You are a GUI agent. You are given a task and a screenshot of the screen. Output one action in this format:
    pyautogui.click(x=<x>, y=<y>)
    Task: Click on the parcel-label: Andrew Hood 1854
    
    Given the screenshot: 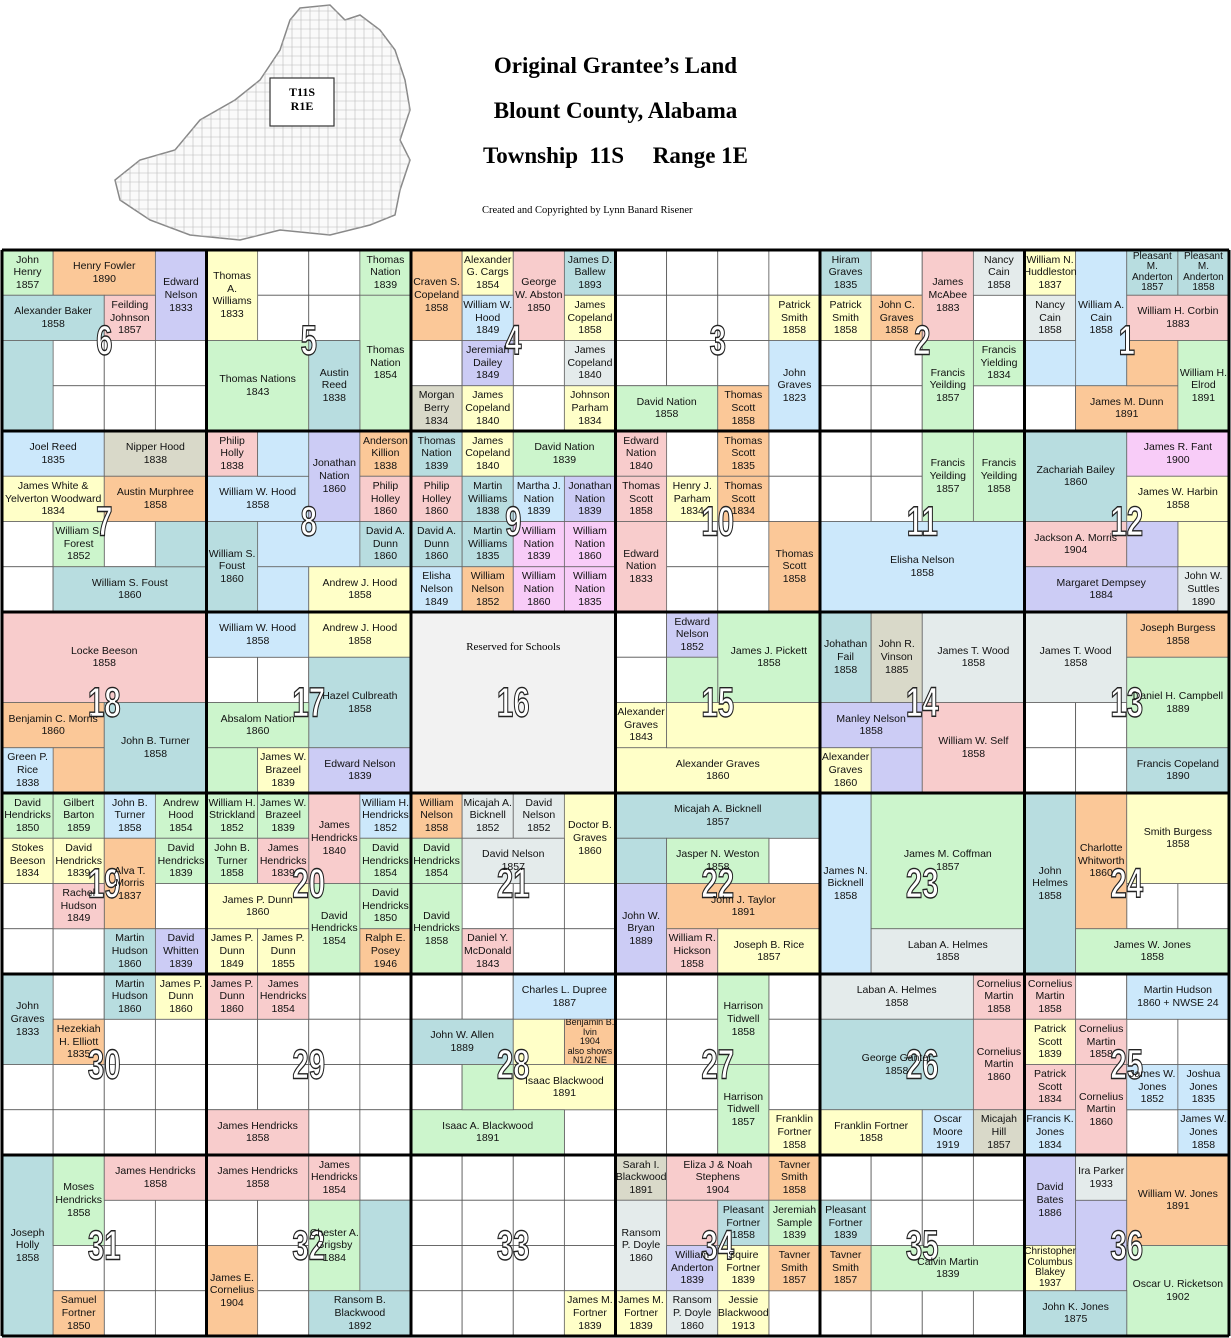 What is the action you would take?
    pyautogui.click(x=180, y=815)
    